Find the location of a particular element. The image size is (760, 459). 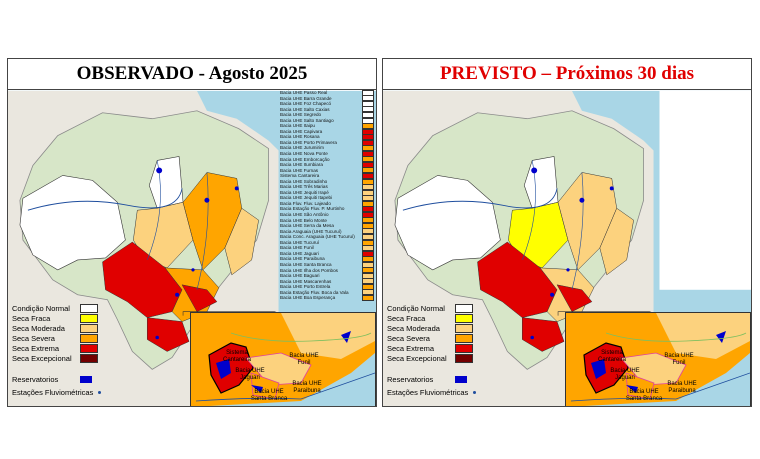

basin-legend-item: Bacia Conc. Araguaia (UHE Tucuruí) is located at coordinates (327, 237).